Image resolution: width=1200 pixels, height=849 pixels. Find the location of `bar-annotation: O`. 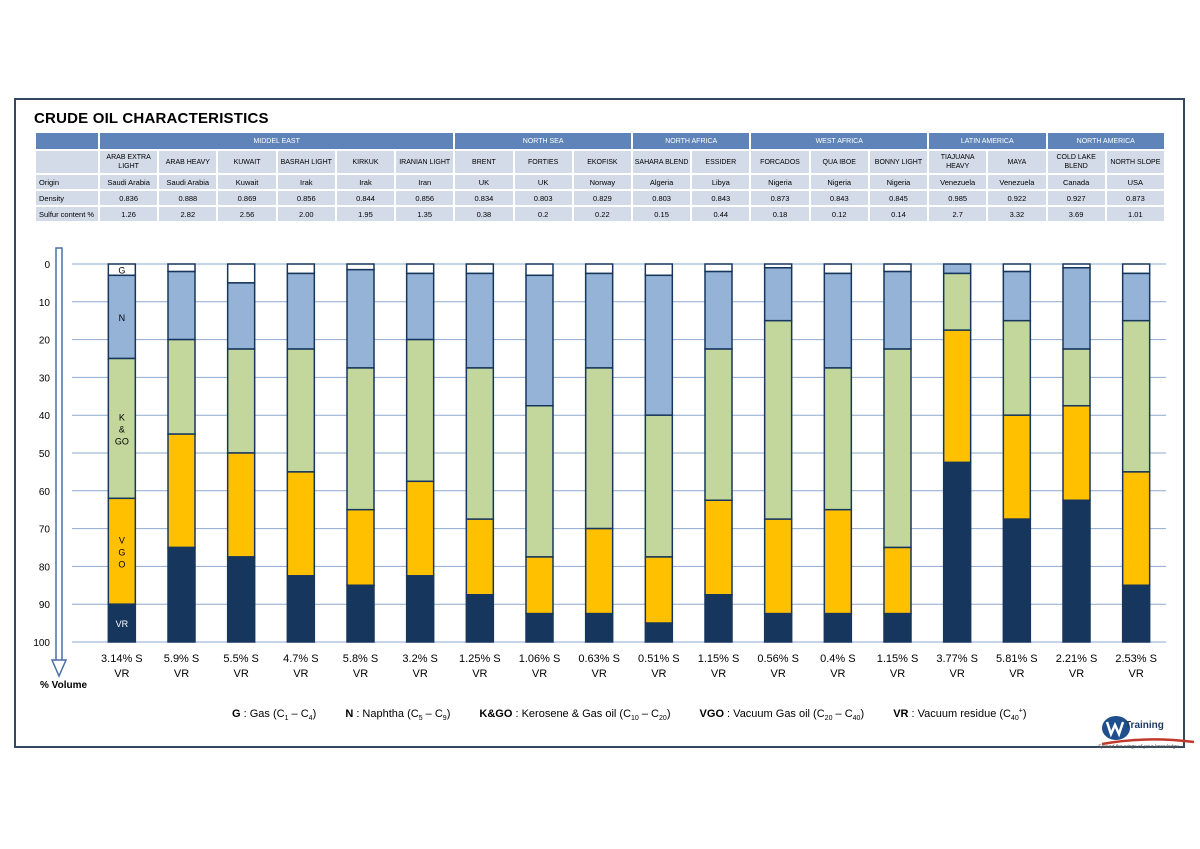

bar-annotation: O is located at coordinates (121, 564).